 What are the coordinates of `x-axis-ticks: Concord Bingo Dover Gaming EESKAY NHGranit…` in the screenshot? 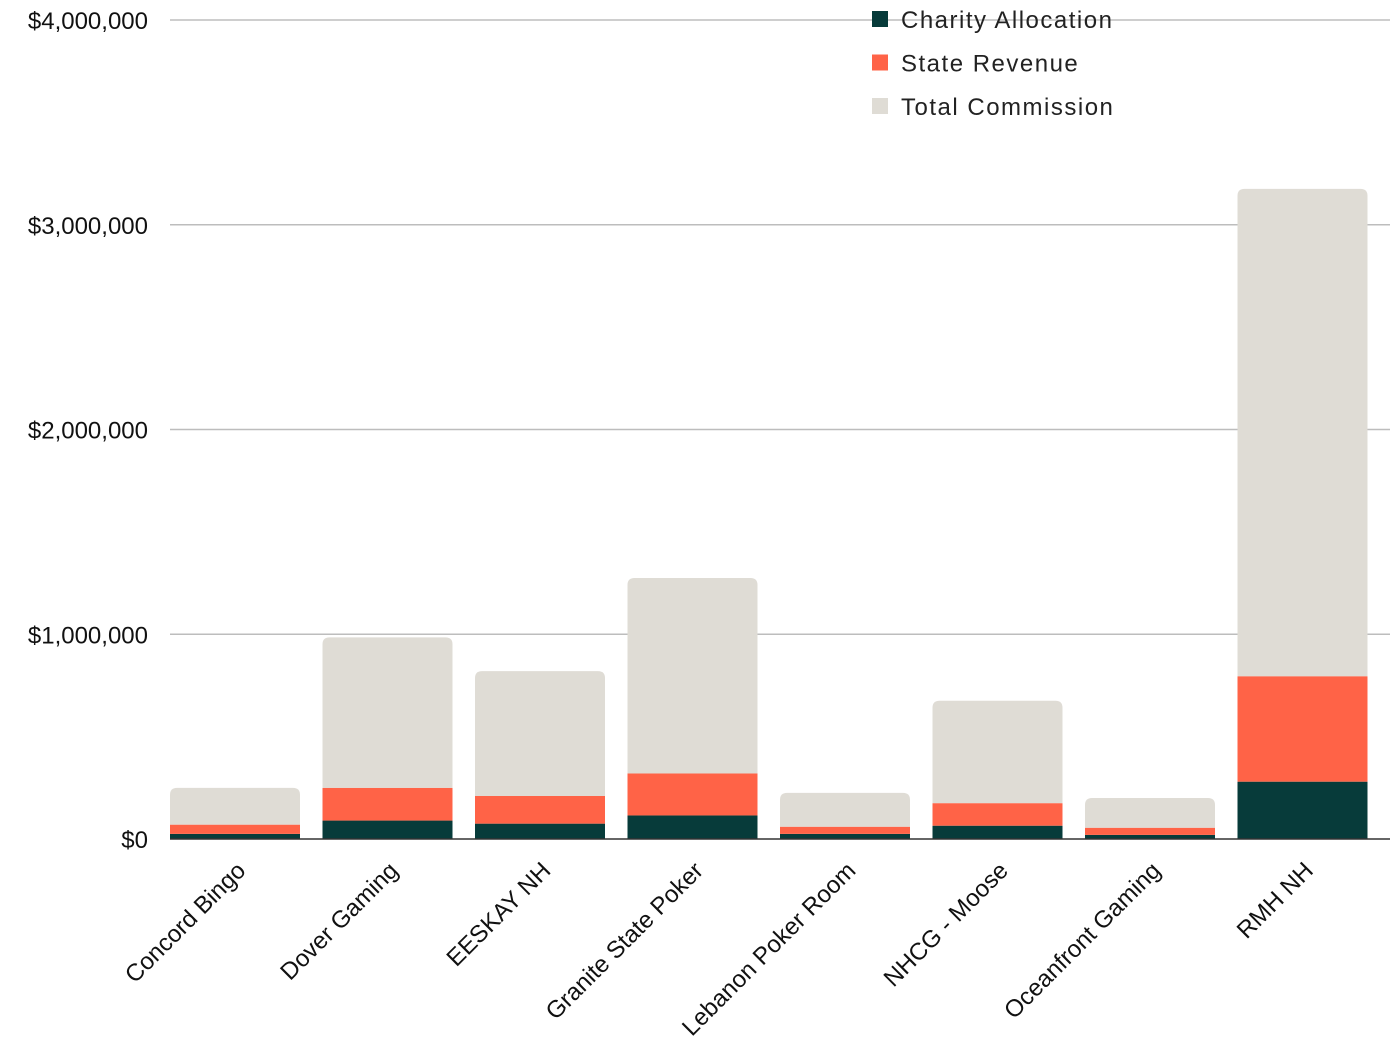 It's located at (719, 949).